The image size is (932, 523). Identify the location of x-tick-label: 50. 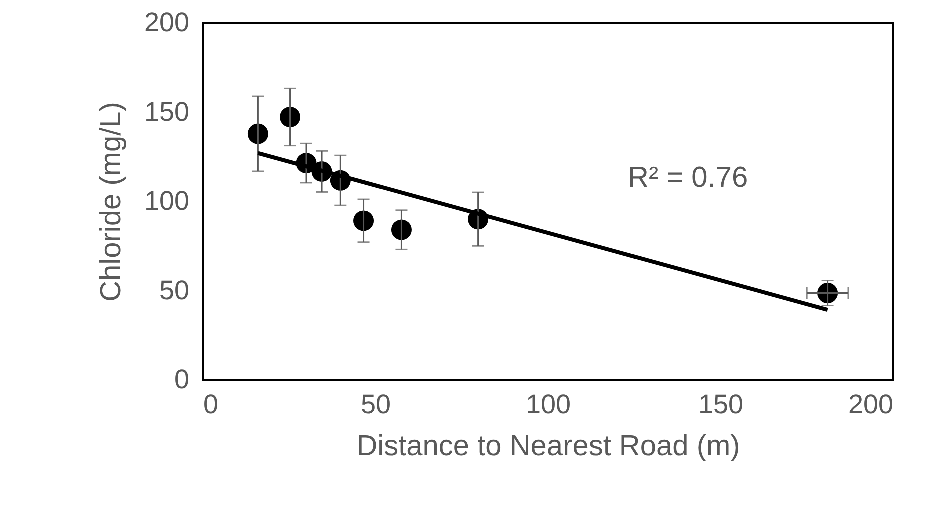
(376, 405).